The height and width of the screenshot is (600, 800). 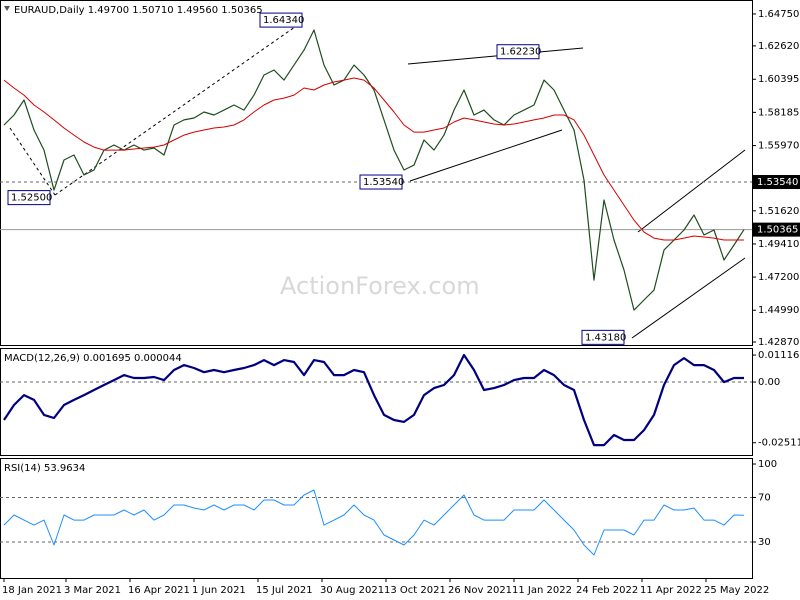 What do you see at coordinates (219, 590) in the screenshot?
I see `x-tick-label: 1 Jun 2021` at bounding box center [219, 590].